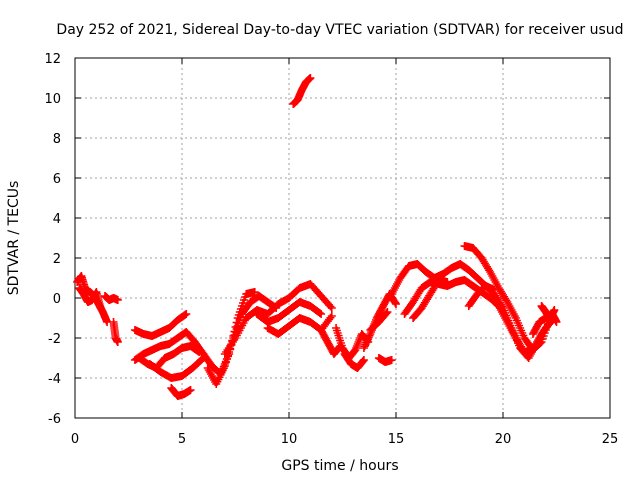  What do you see at coordinates (289, 439) in the screenshot?
I see `x-tick-label: 10` at bounding box center [289, 439].